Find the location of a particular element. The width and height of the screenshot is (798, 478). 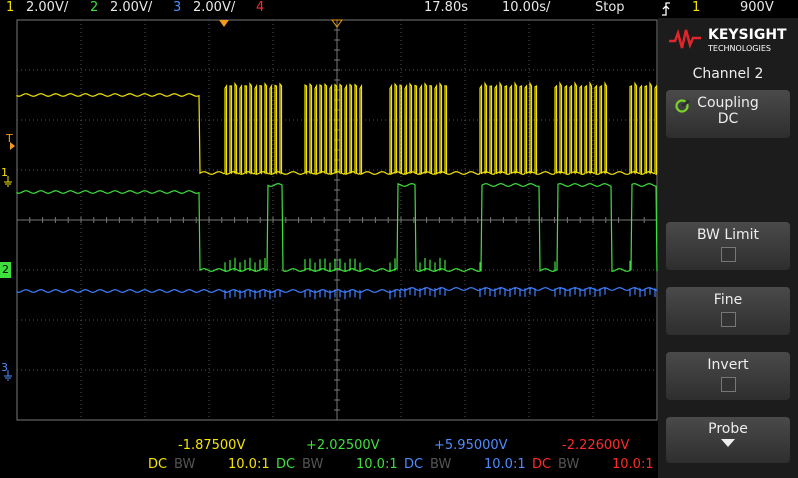

fine-button: Fine is located at coordinates (728, 311).